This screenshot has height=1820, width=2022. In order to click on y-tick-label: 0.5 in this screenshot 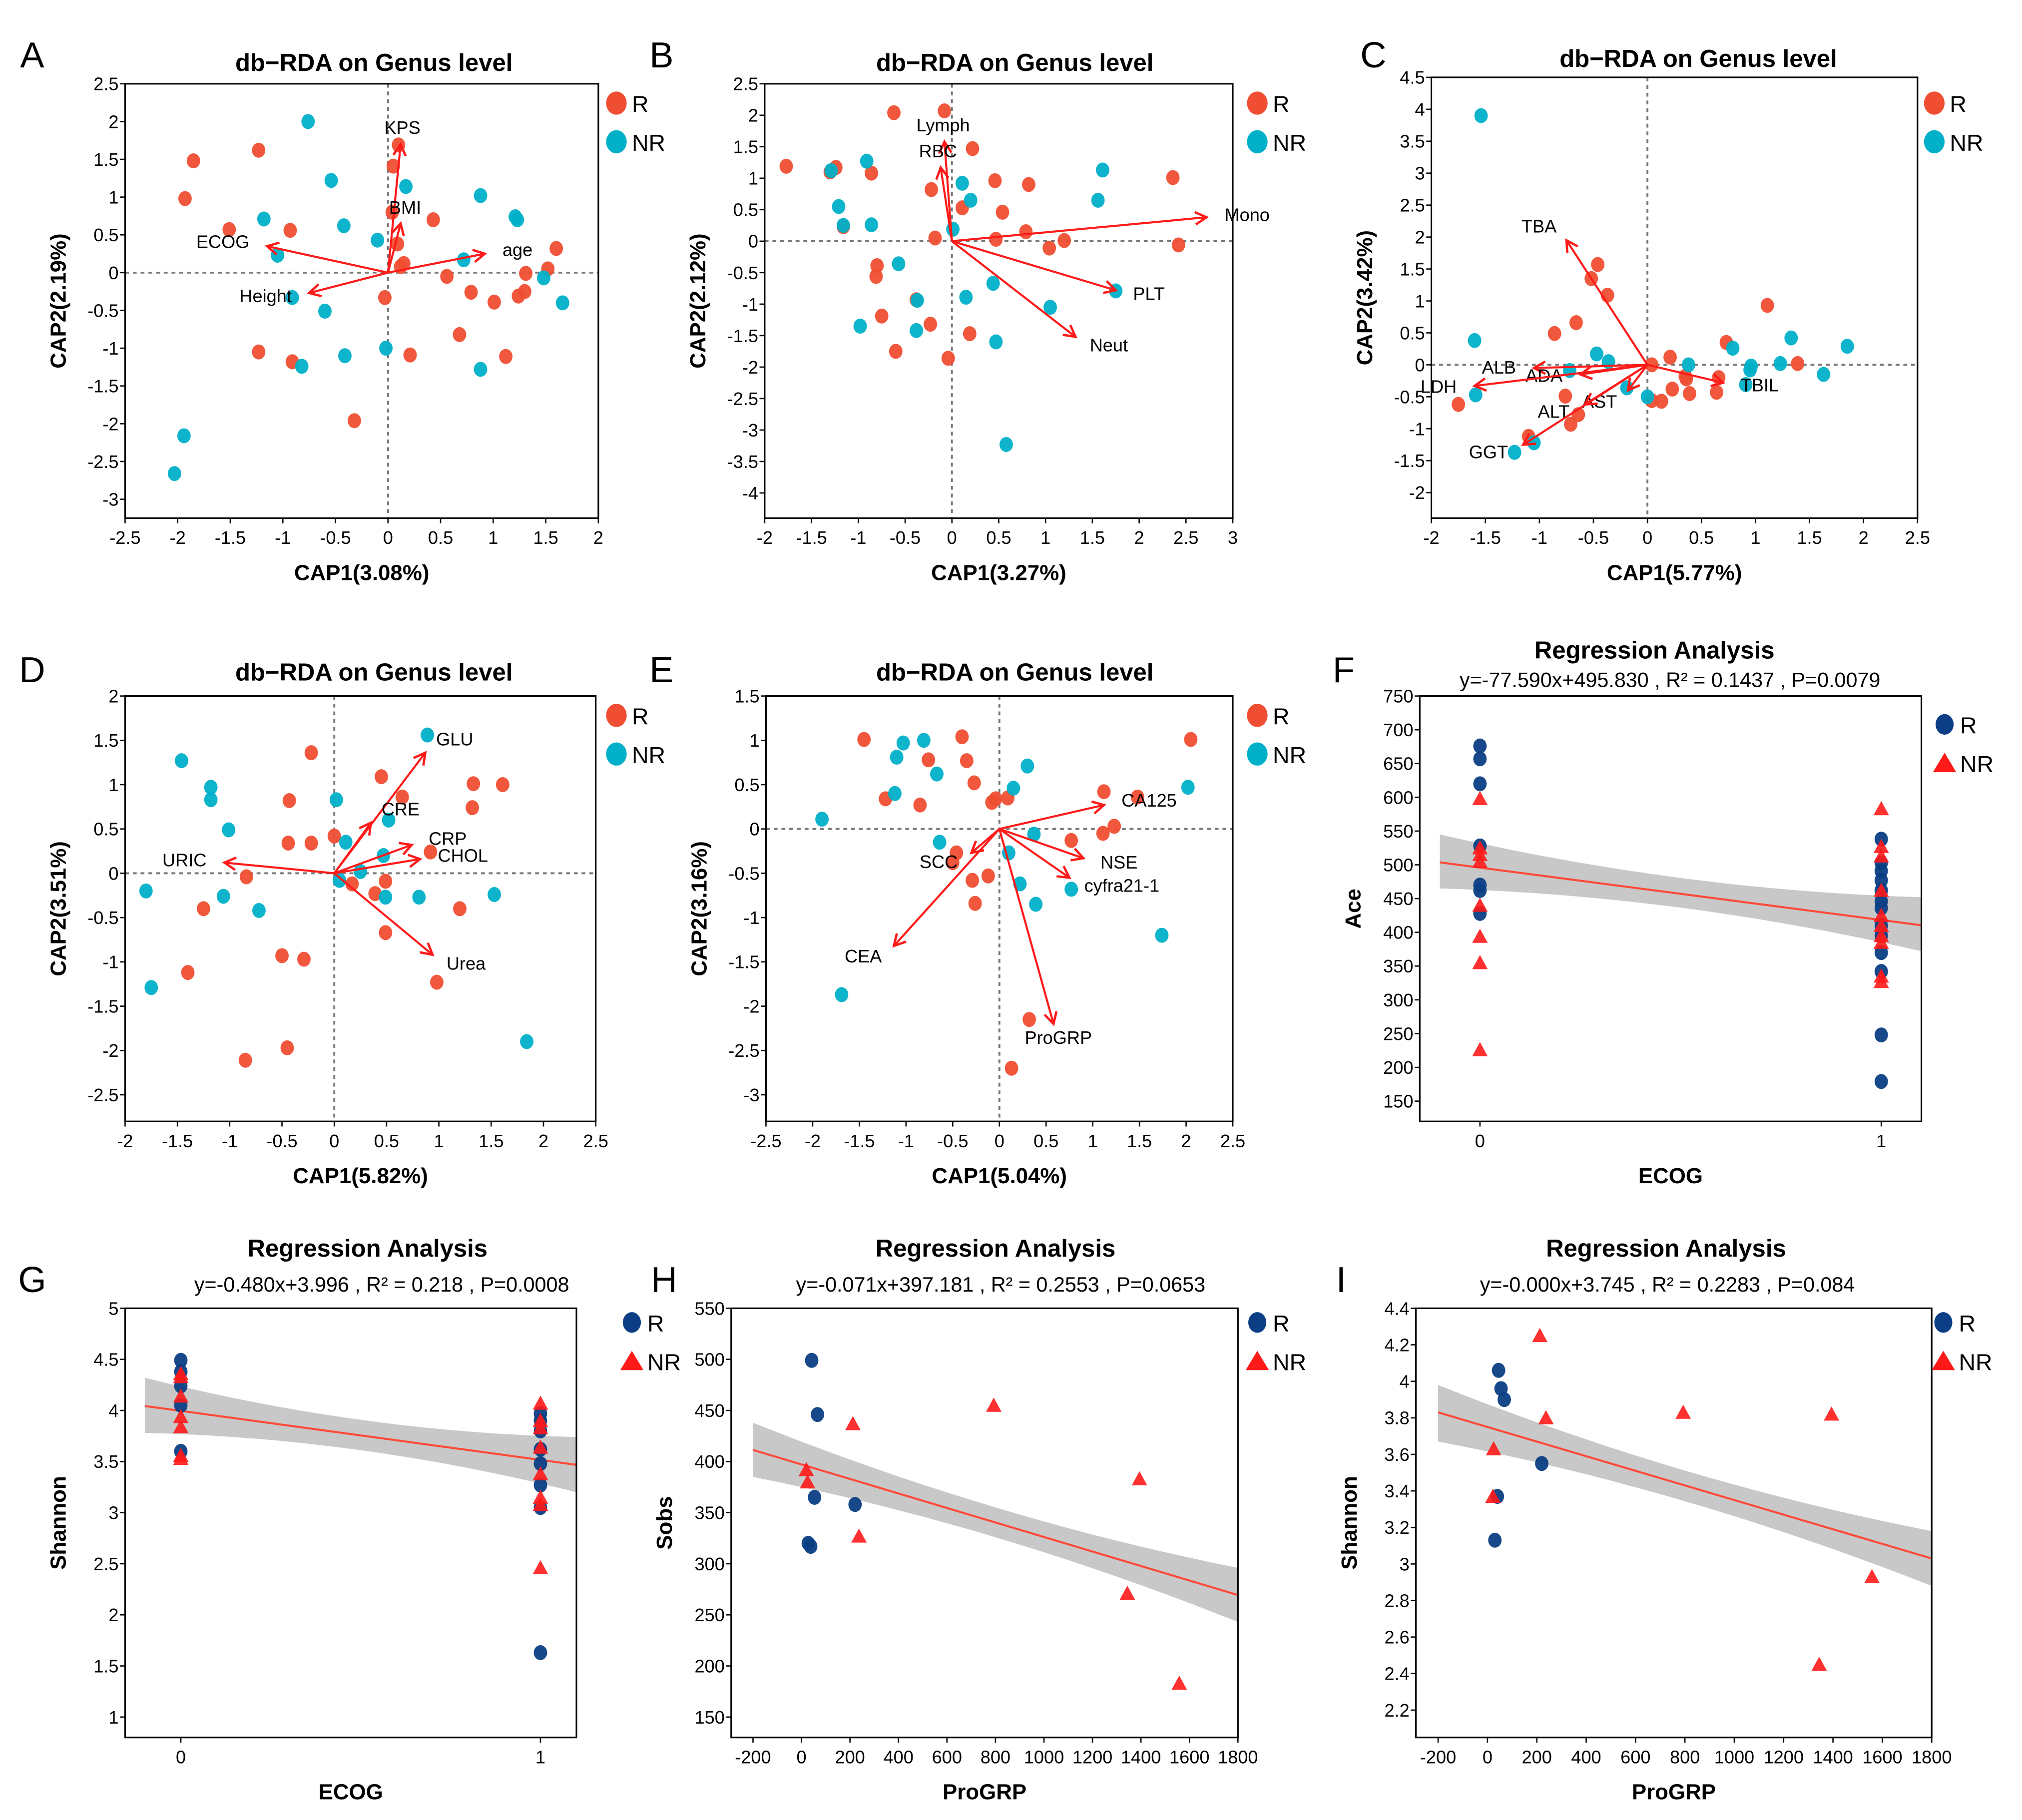, I will do `click(745, 210)`.